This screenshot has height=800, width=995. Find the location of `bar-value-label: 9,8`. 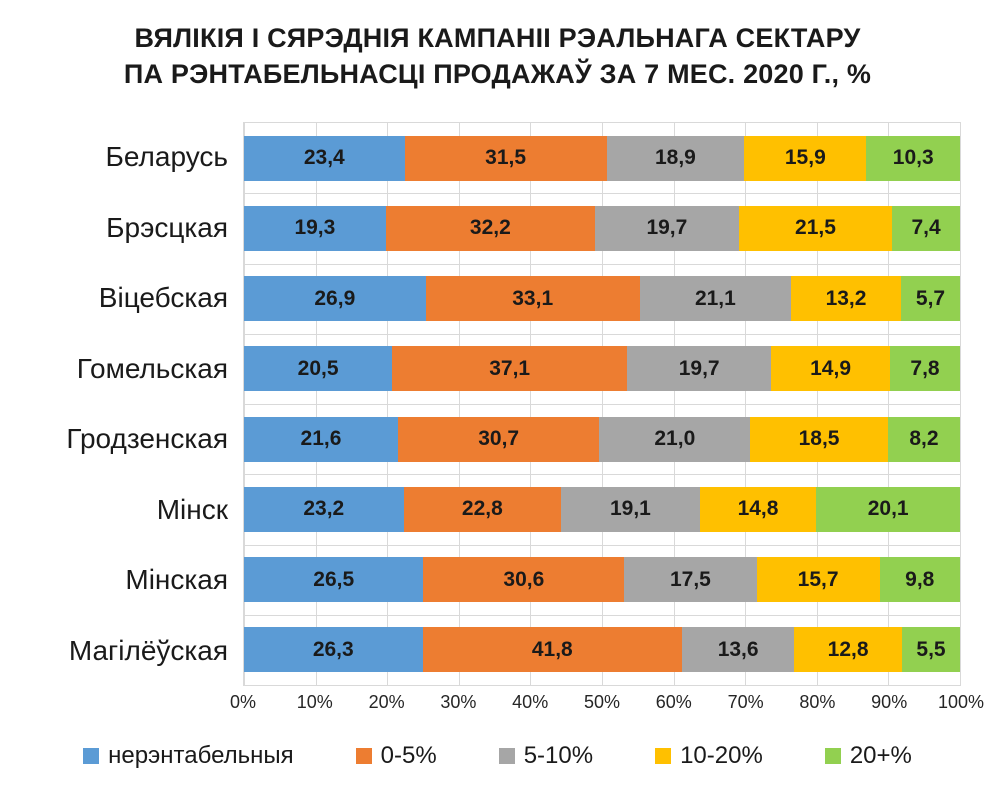

bar-value-label: 9,8 is located at coordinates (920, 579).